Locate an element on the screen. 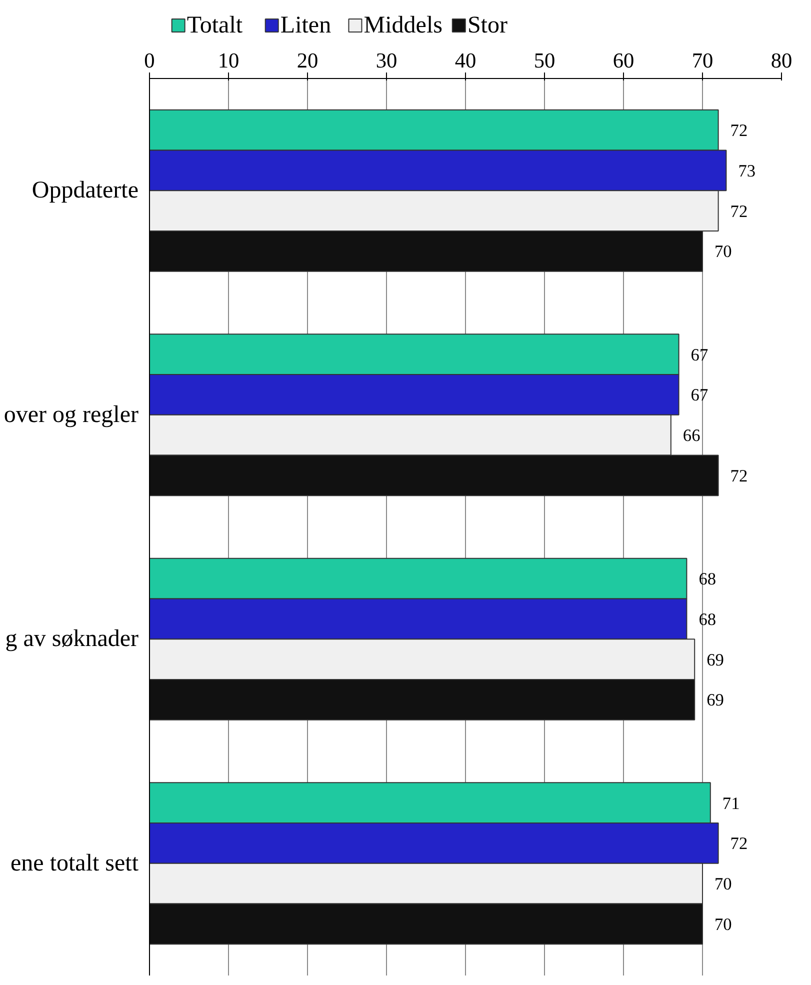  data-label: 66 is located at coordinates (691, 436).